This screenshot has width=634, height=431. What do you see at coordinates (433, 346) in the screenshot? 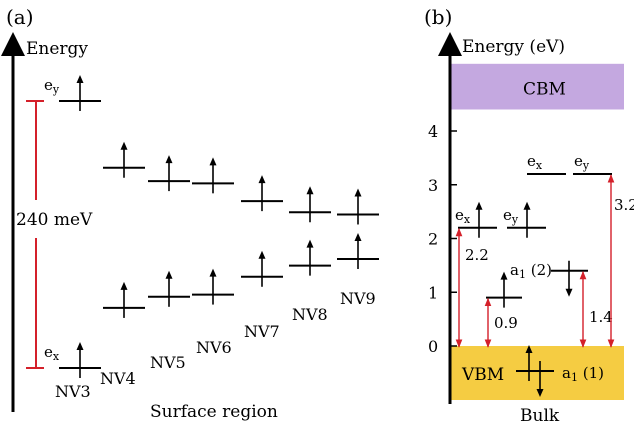
I see `tick-label-0: 0` at bounding box center [433, 346].